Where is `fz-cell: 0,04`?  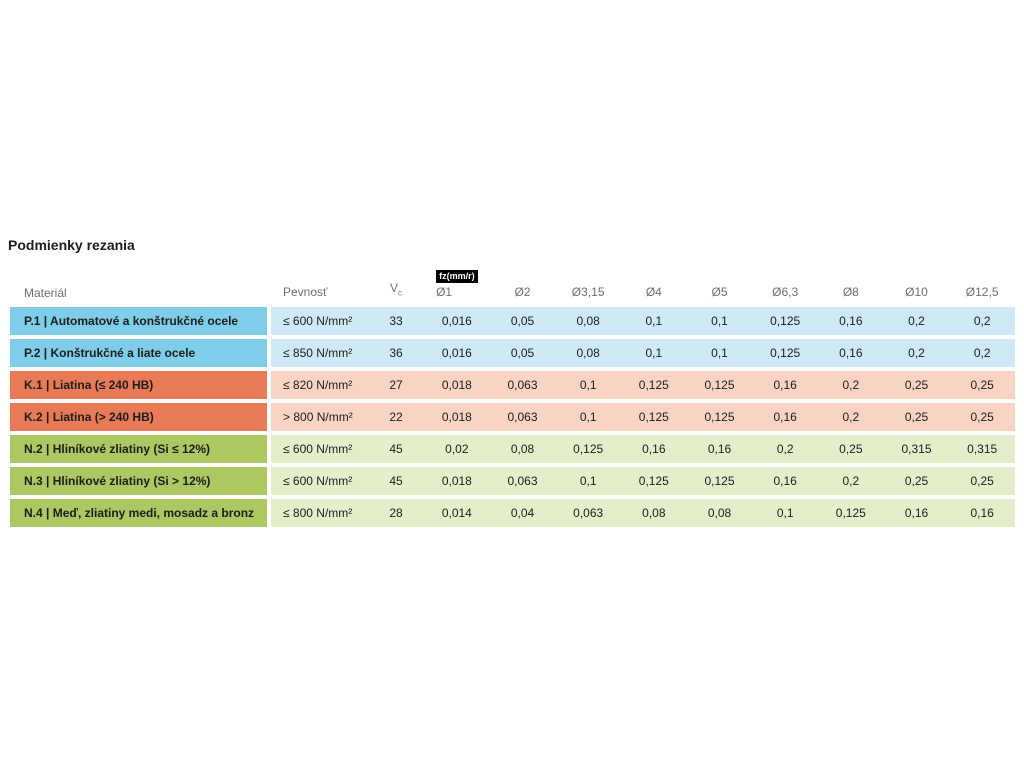
fz-cell: 0,04 is located at coordinates (522, 513).